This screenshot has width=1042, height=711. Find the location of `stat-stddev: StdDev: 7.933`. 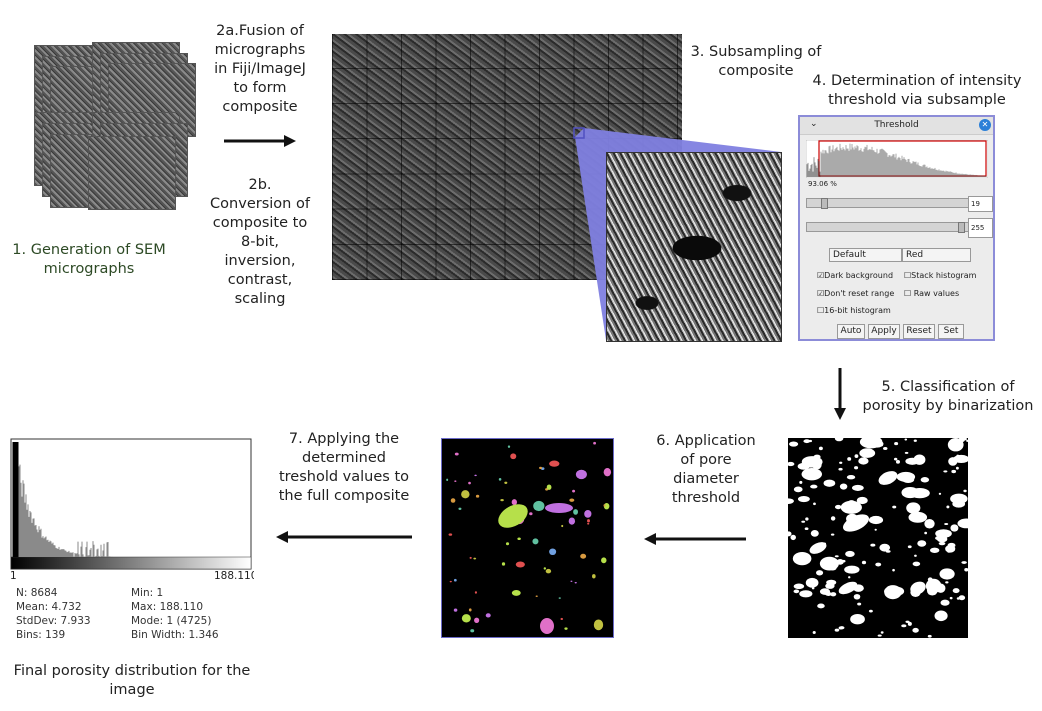

stat-stddev: StdDev: 7.933 is located at coordinates (53, 621).